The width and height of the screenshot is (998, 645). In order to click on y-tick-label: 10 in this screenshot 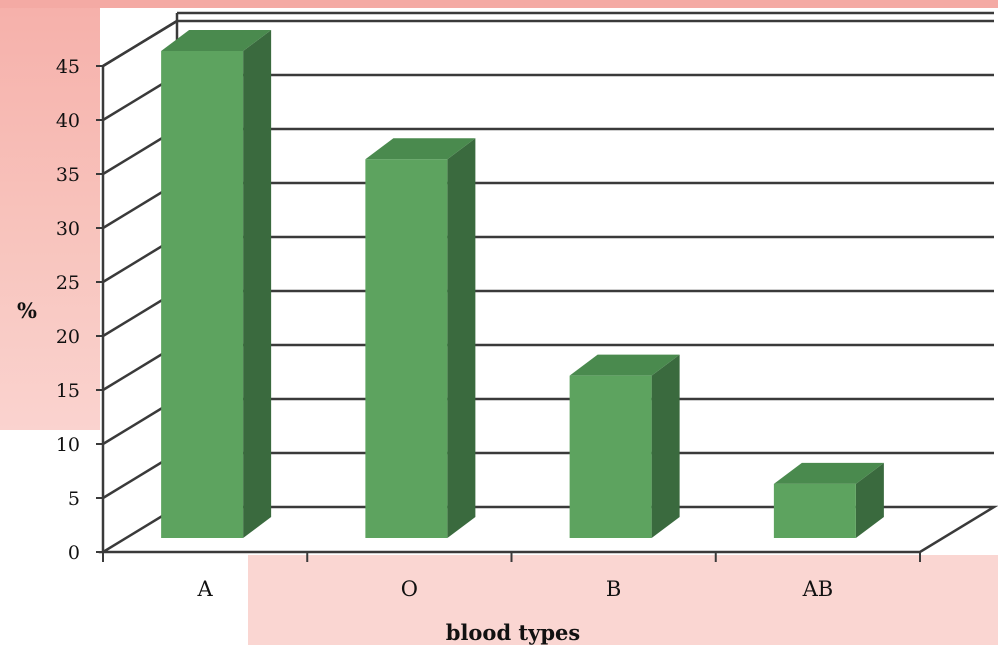, I will do `click(68, 445)`.